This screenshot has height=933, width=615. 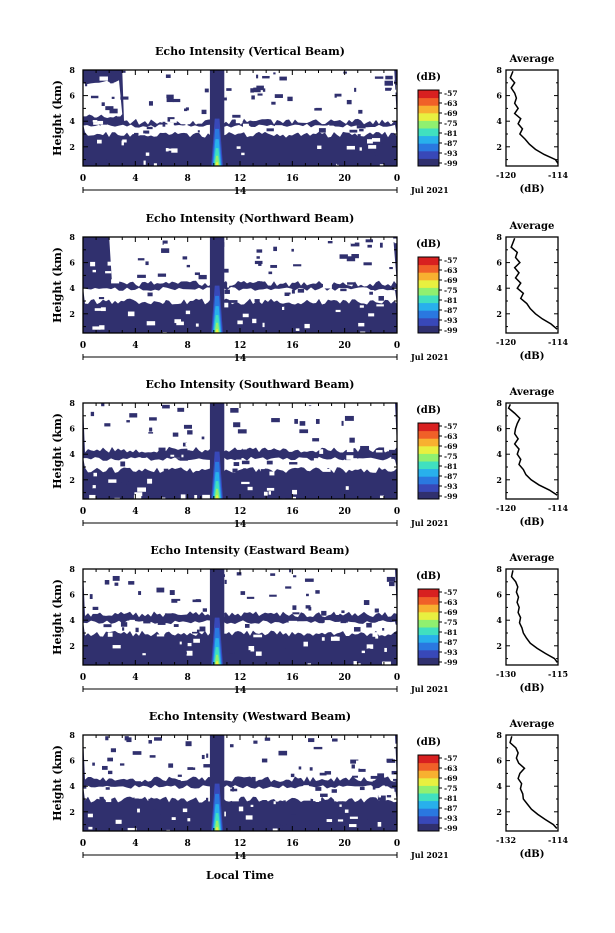 I want to click on echo-plume-band, so click(x=217, y=659).